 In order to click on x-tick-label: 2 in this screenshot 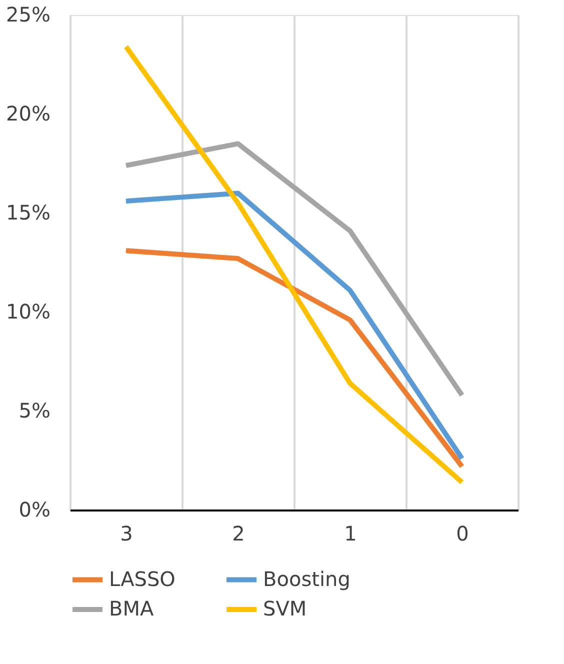, I will do `click(238, 534)`.